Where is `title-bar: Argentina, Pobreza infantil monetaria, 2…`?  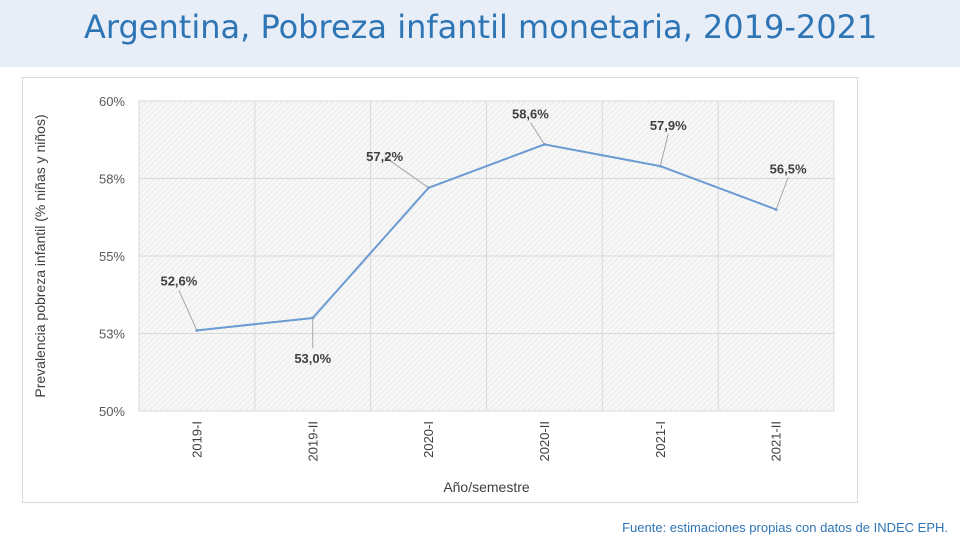 title-bar: Argentina, Pobreza infantil monetaria, 2… is located at coordinates (480, 33).